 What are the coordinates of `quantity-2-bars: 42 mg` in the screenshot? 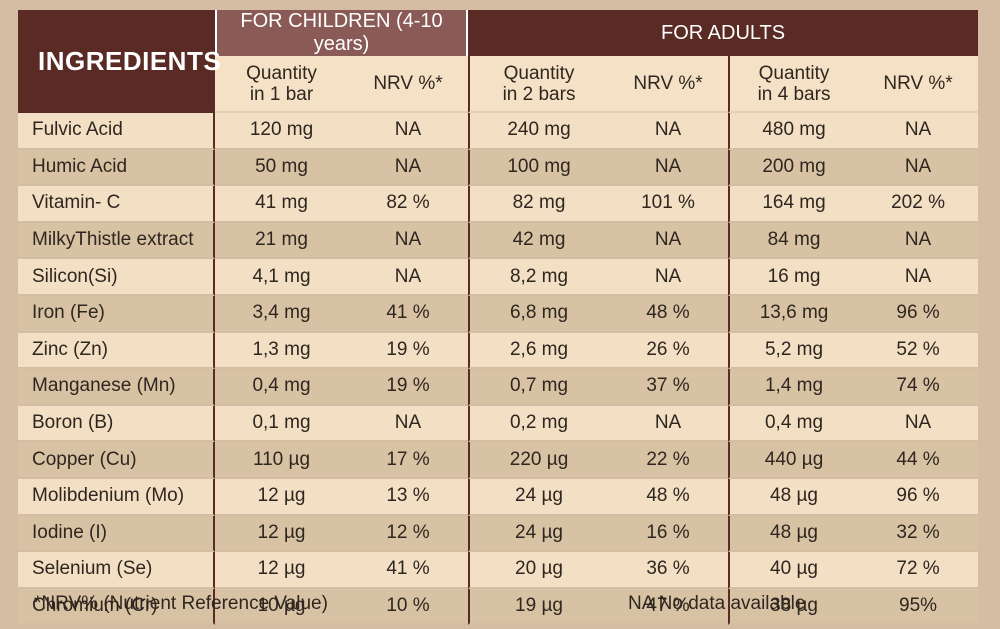 It's located at (538, 241).